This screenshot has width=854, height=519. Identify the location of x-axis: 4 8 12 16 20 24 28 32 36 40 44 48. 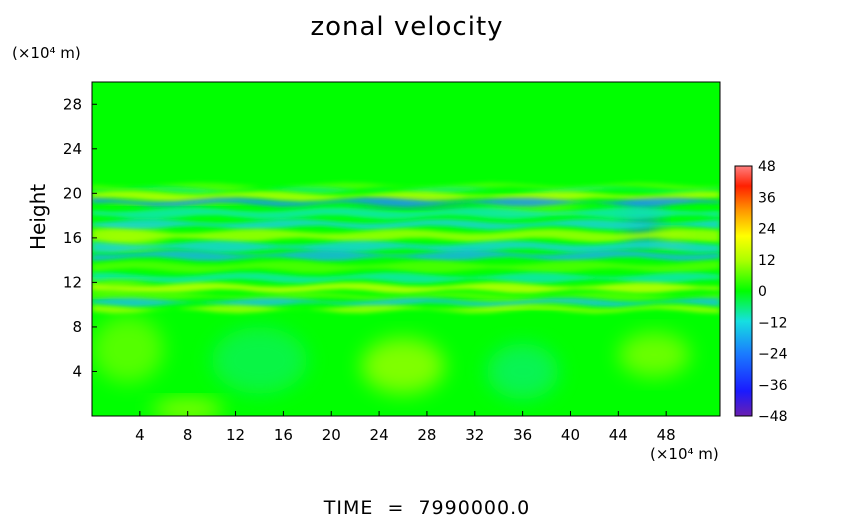
(405, 427).